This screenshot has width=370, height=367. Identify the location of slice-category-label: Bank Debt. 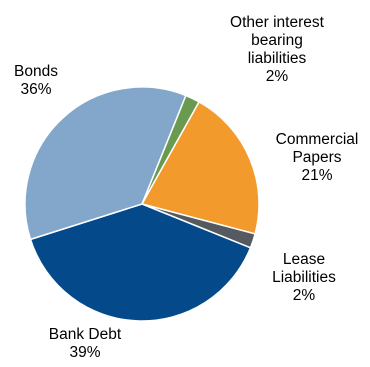
(85, 334).